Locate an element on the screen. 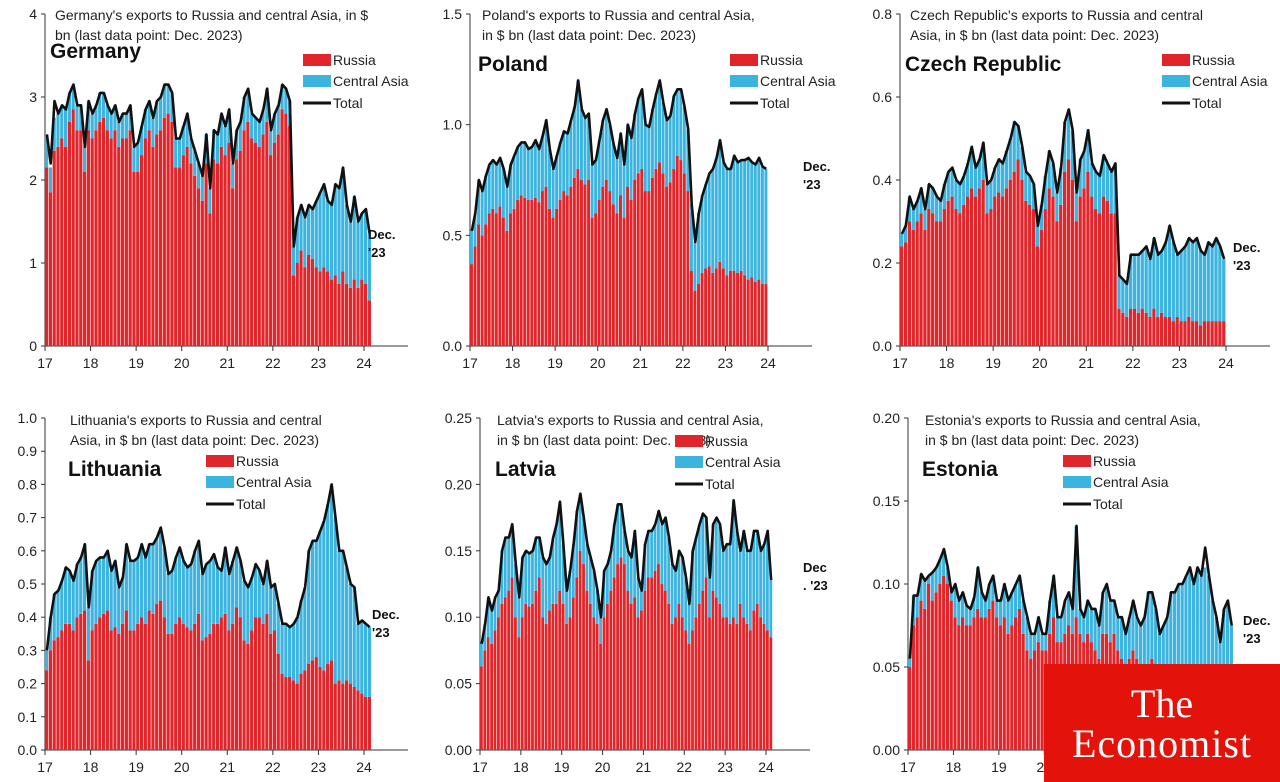 Image resolution: width=1280 pixels, height=782 pixels. x-tick-label: 23 is located at coordinates (319, 767).